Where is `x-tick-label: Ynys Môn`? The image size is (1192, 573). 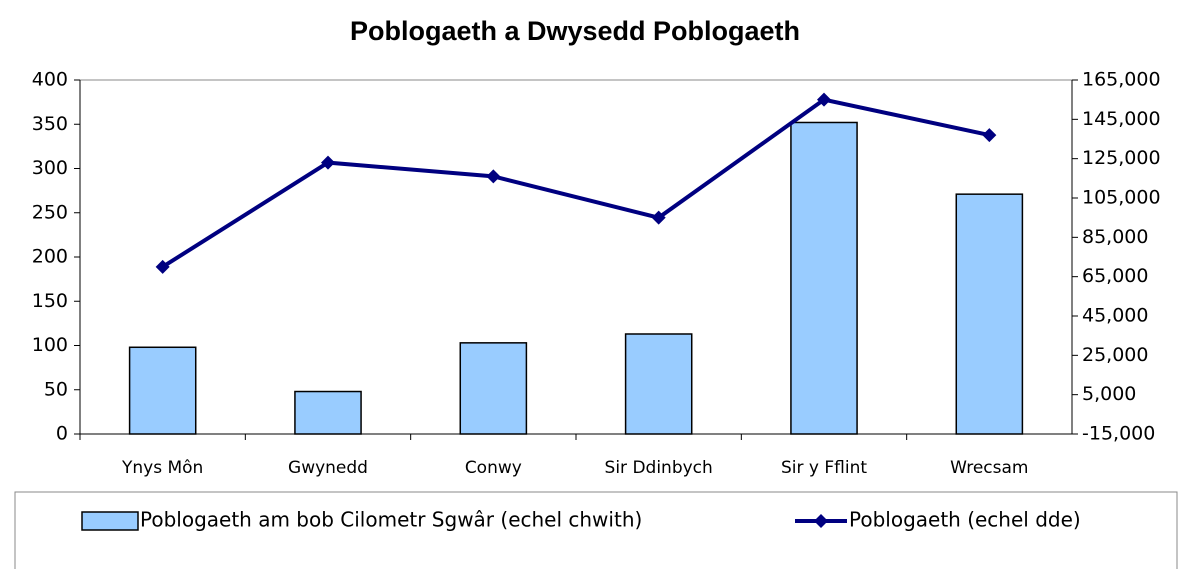
x-tick-label: Ynys Môn is located at coordinates (162, 468).